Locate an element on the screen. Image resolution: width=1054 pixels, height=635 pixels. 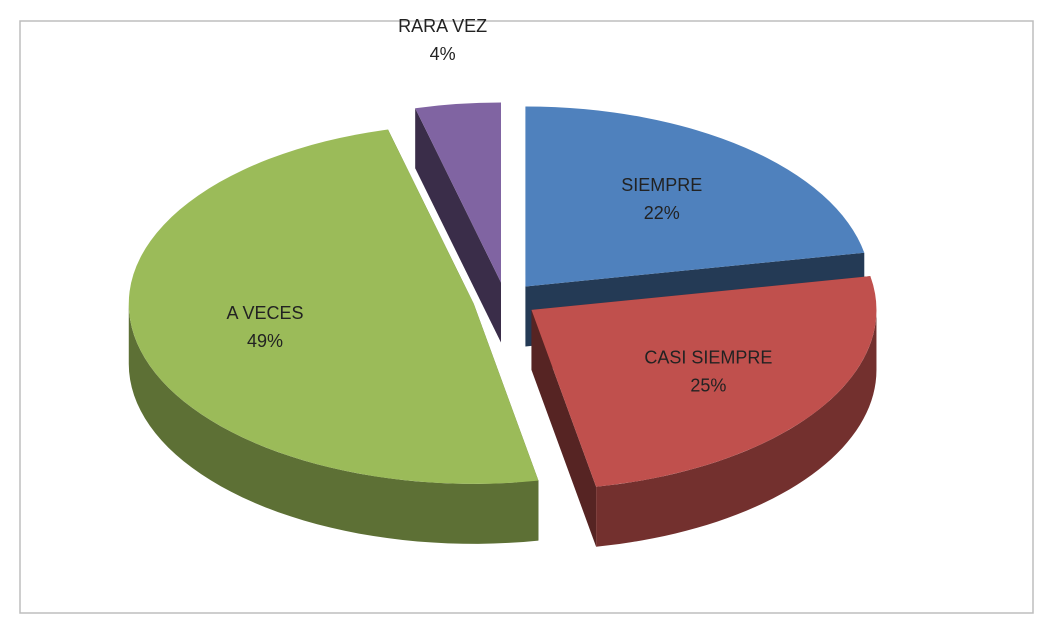
slice-value-label: 22% is located at coordinates (662, 213).